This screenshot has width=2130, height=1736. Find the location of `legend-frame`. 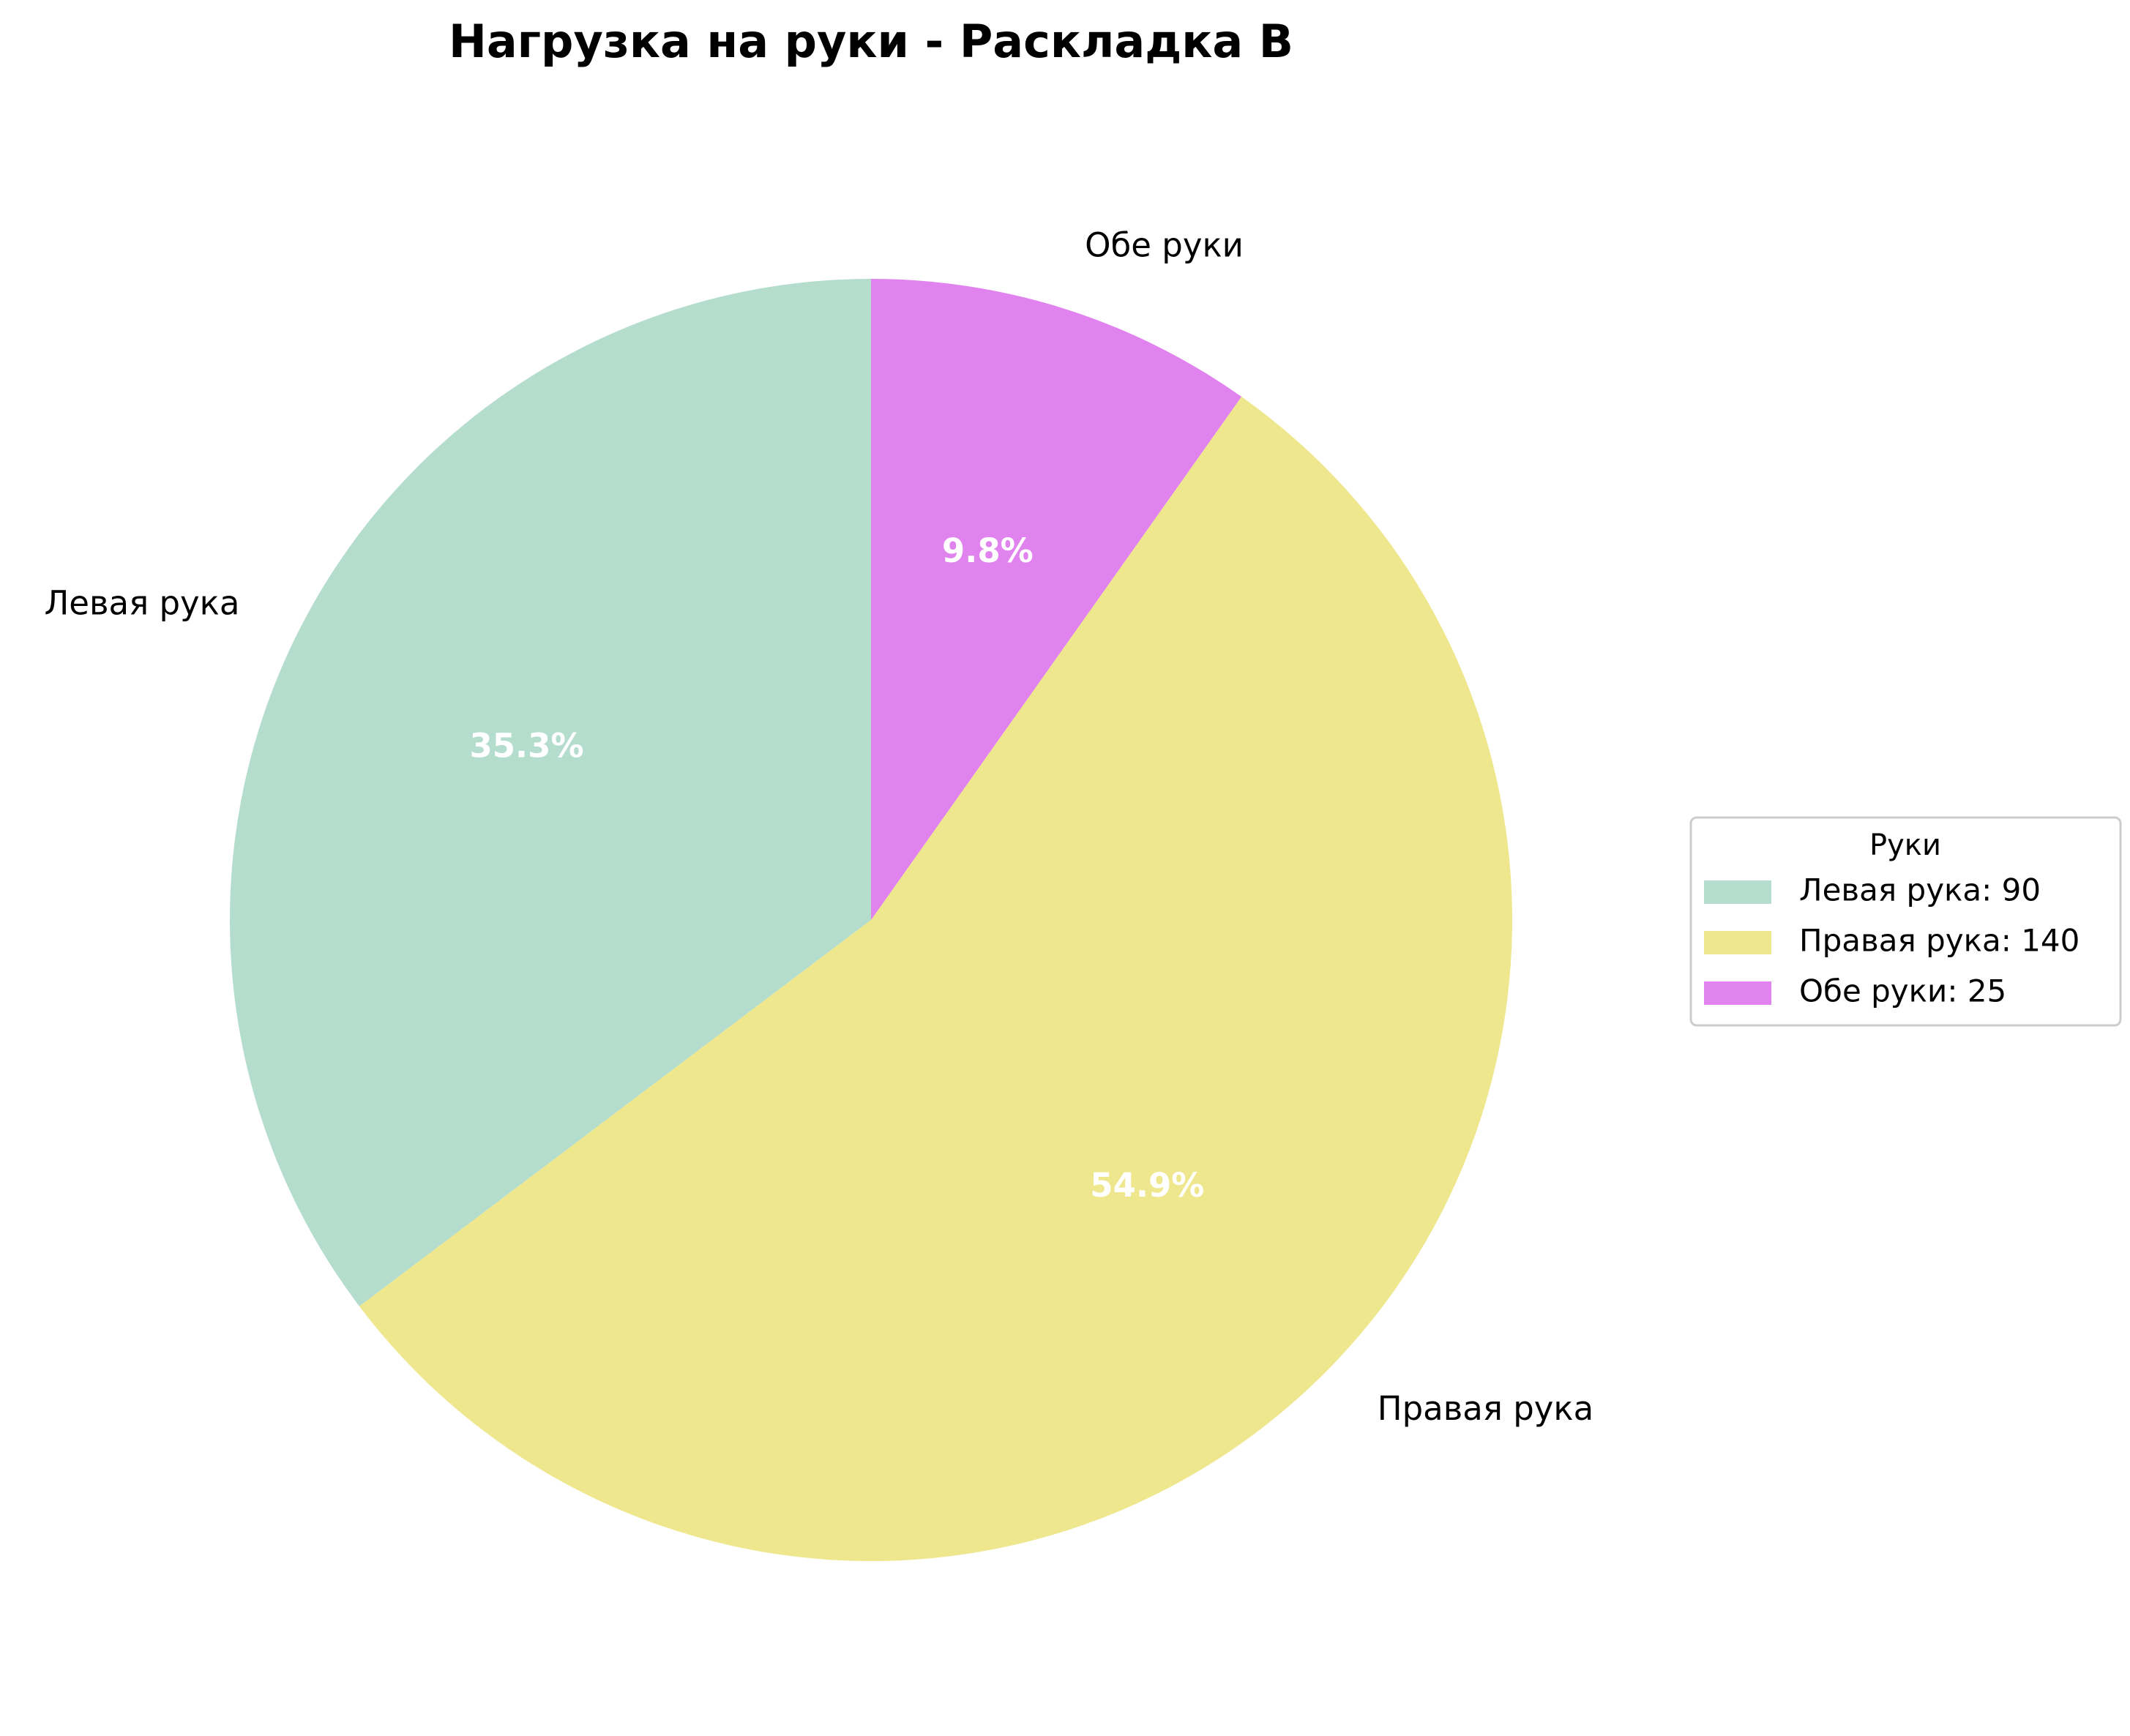

legend-frame is located at coordinates (1905, 922).